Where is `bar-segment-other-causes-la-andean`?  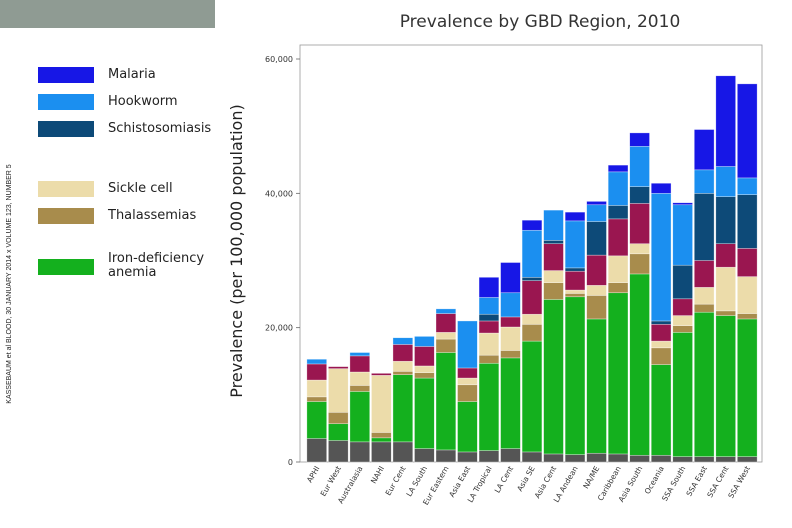
bar-segment-other-causes-la-andean is located at coordinates (575, 458).